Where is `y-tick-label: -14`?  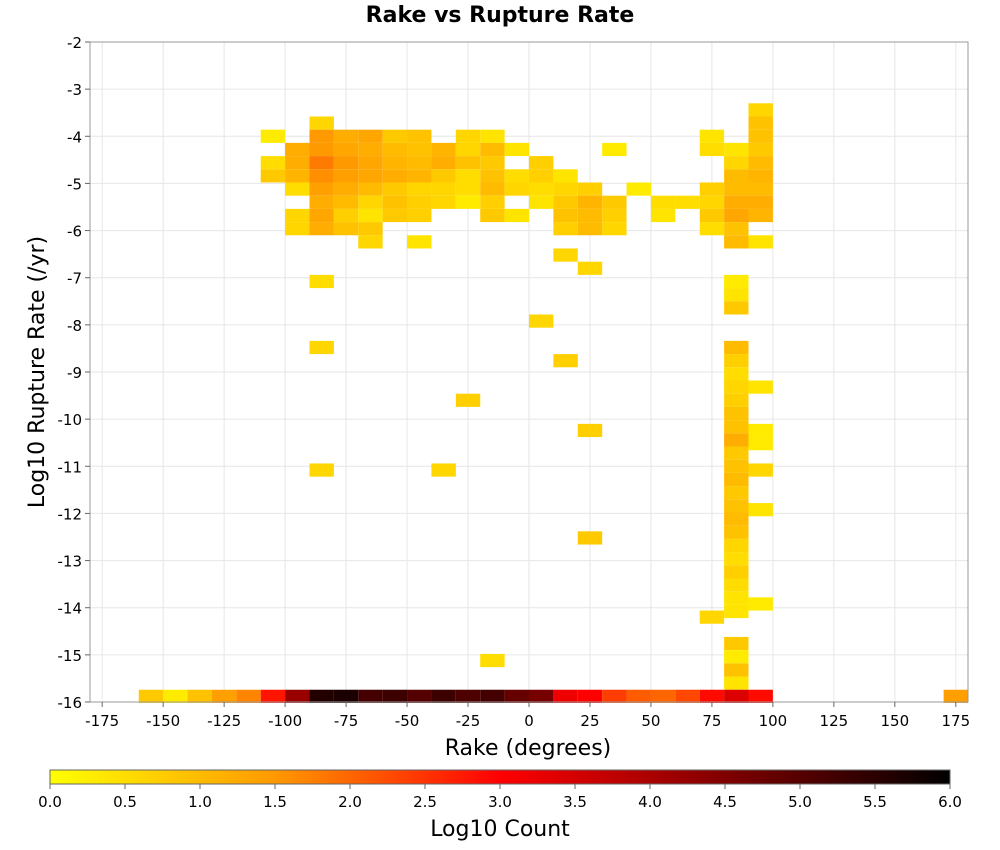
y-tick-label: -14 is located at coordinates (70, 609).